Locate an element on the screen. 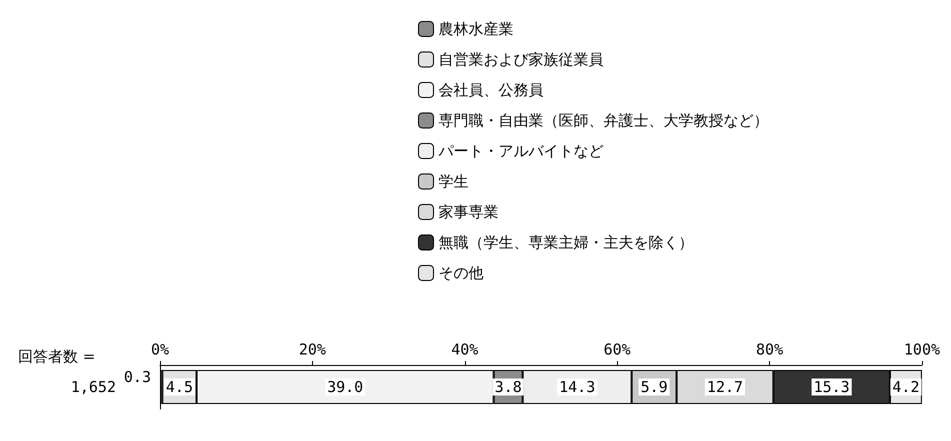  legend-label: 家事専業 is located at coordinates (468, 212).